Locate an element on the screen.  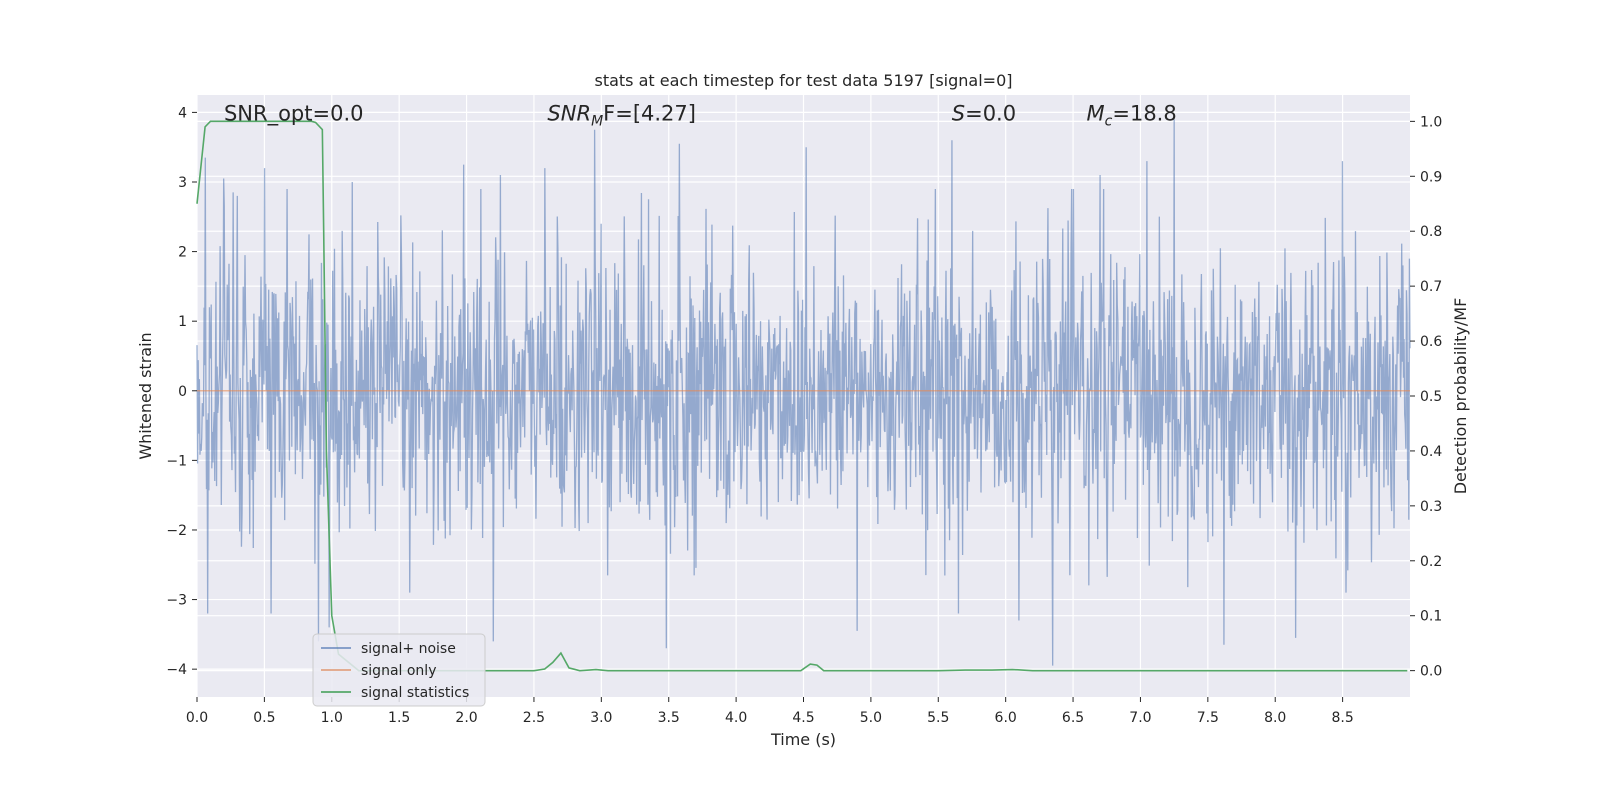
y-tick-label: −1 is located at coordinates (176, 461).